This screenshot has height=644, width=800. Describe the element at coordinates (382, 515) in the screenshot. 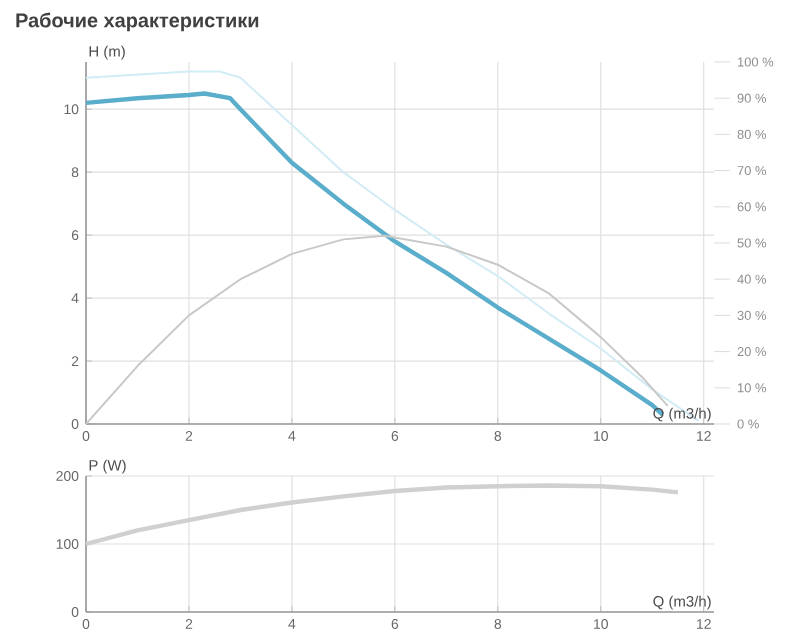

I see `line-series` at that location.